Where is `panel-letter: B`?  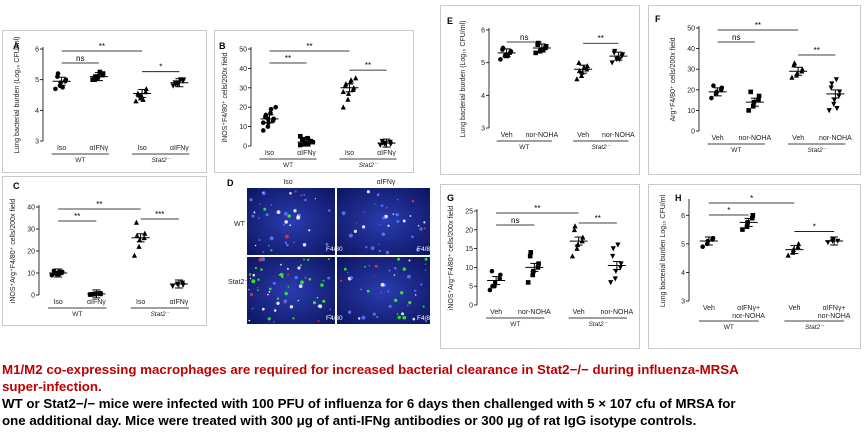 panel-letter: B is located at coordinates (222, 46).